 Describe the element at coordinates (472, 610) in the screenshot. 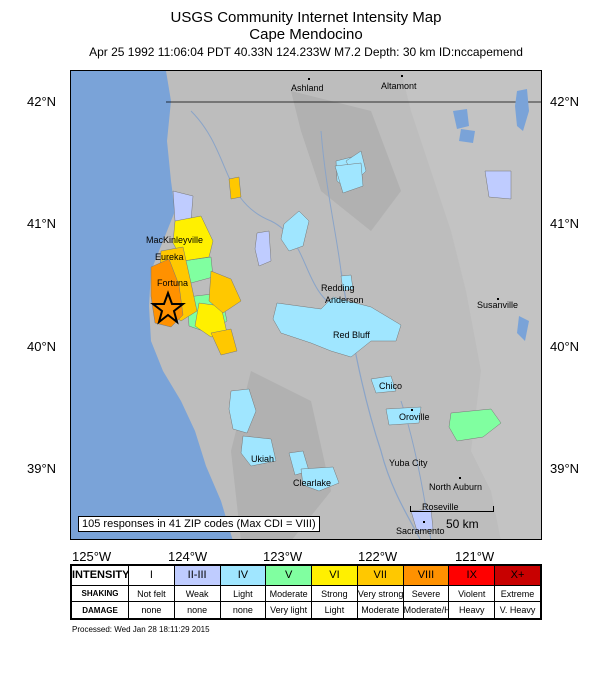

I see `legend-damage-cell: Heavy` at that location.